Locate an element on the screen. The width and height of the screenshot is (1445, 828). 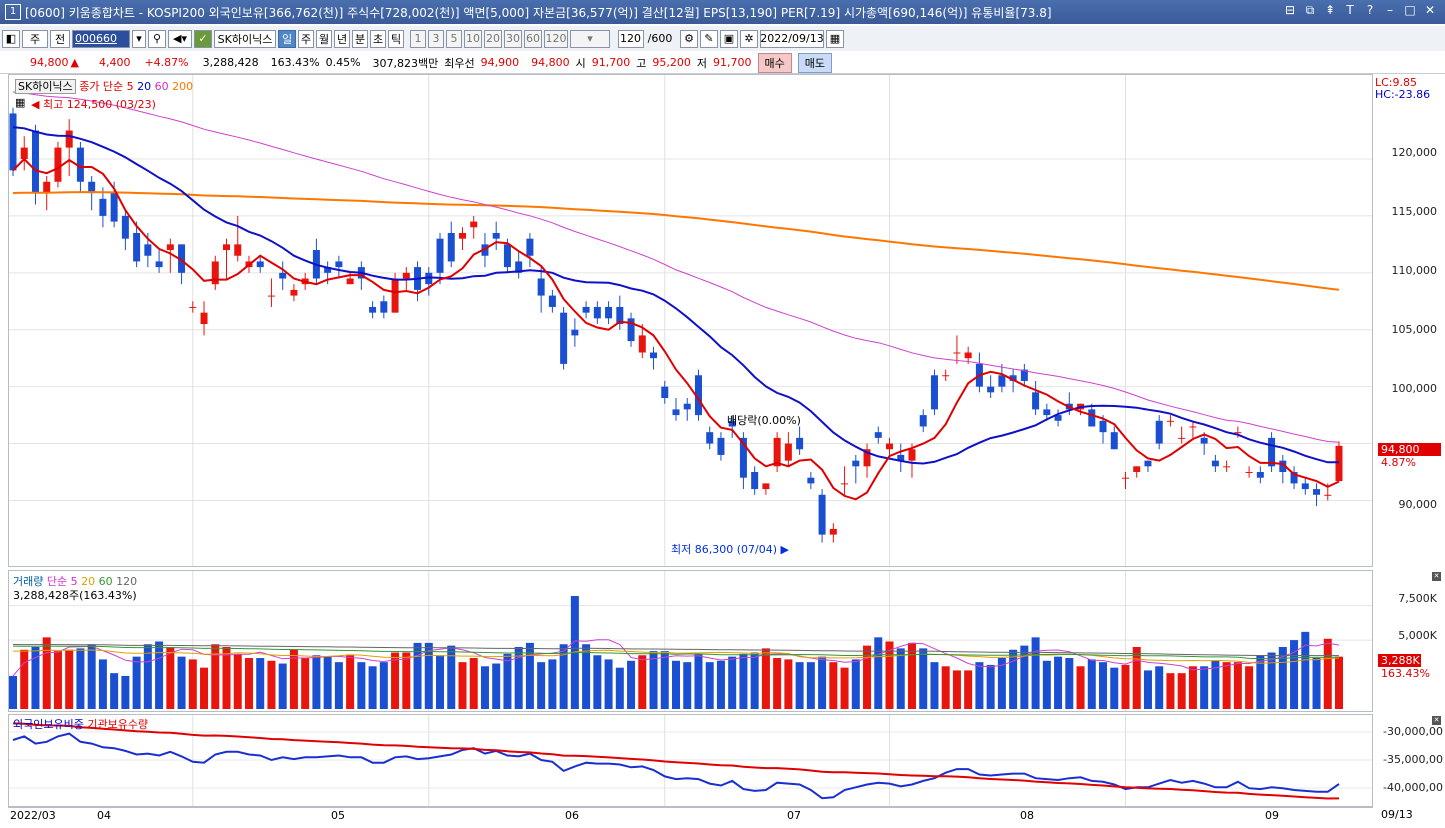
calendar-icon: ▦ is located at coordinates (835, 38).